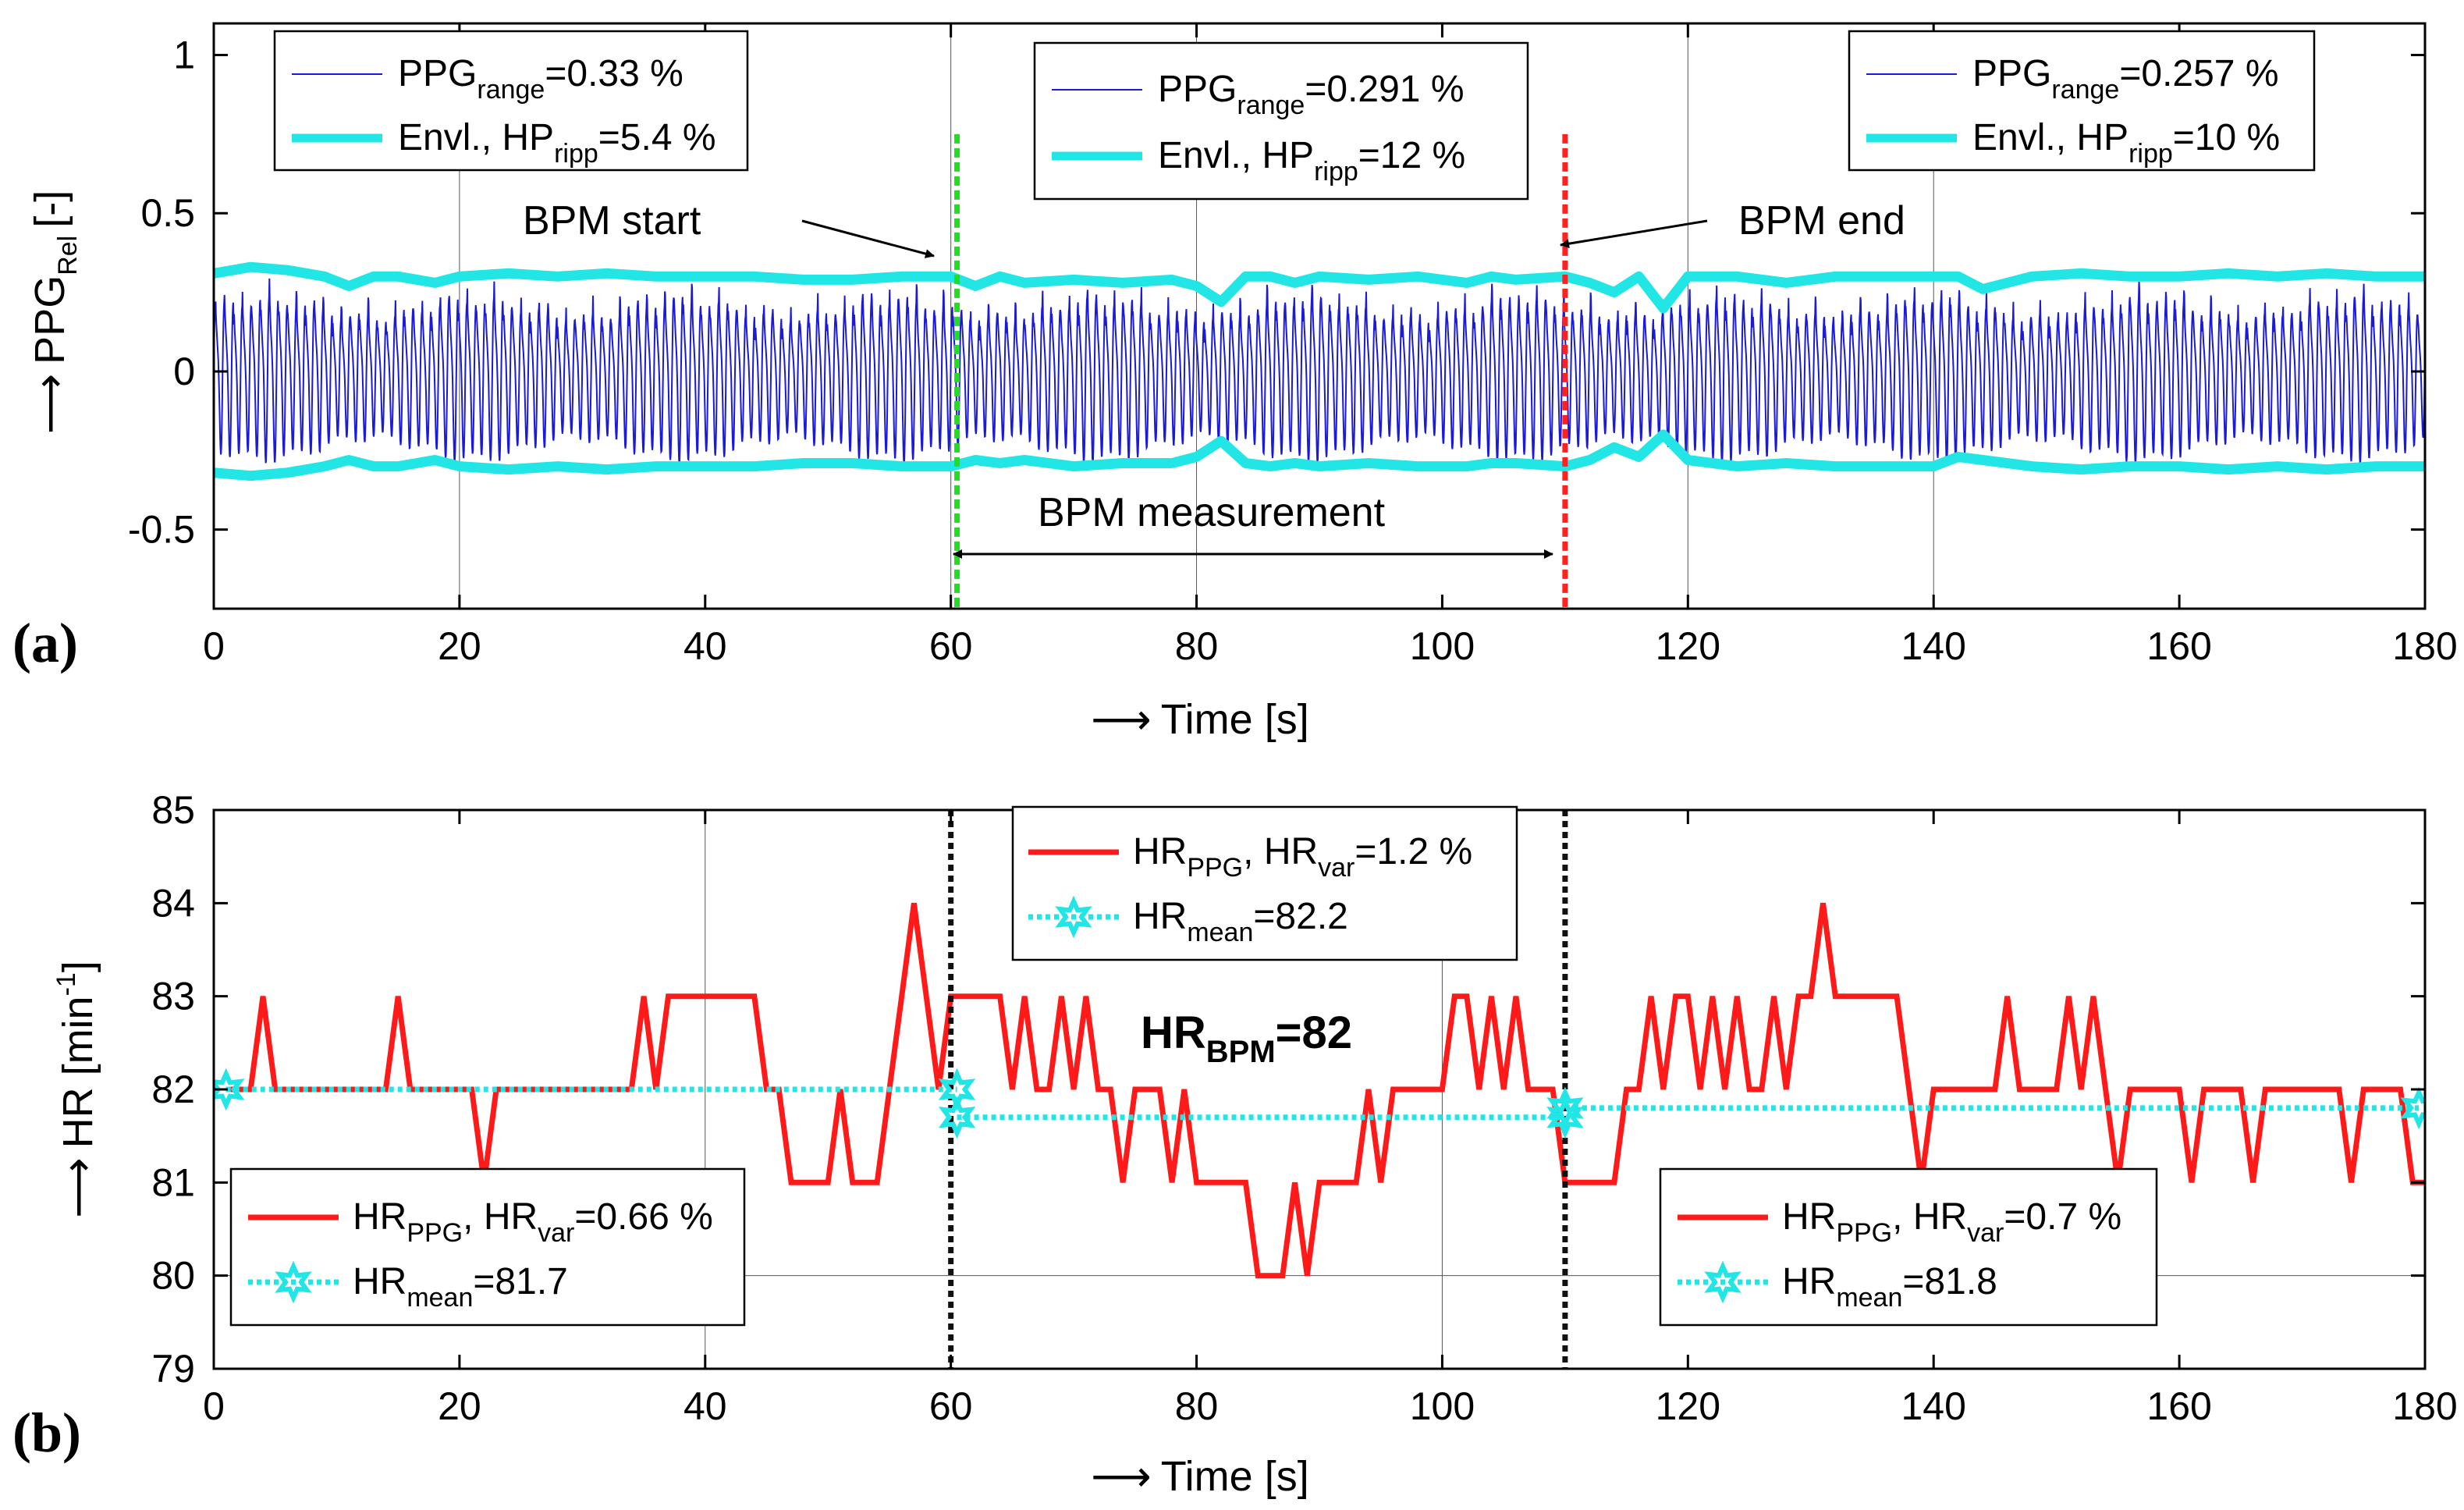 The width and height of the screenshot is (2464, 1510). What do you see at coordinates (540, 79) in the screenshot?
I see `legend-ppg-range: PPGrange=0.33 %` at bounding box center [540, 79].